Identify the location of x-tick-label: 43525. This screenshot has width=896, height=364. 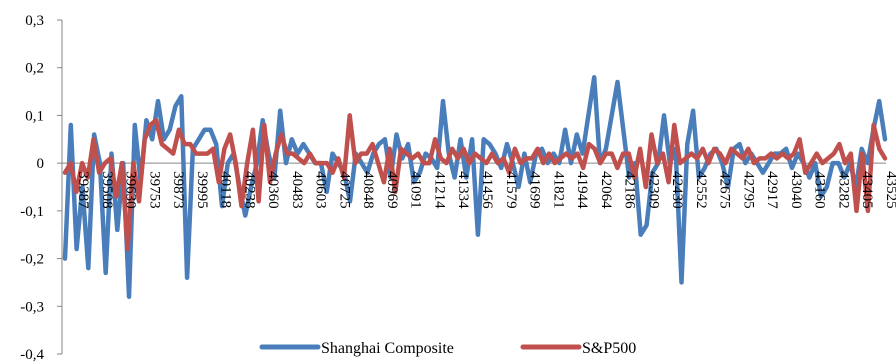
(889, 190).